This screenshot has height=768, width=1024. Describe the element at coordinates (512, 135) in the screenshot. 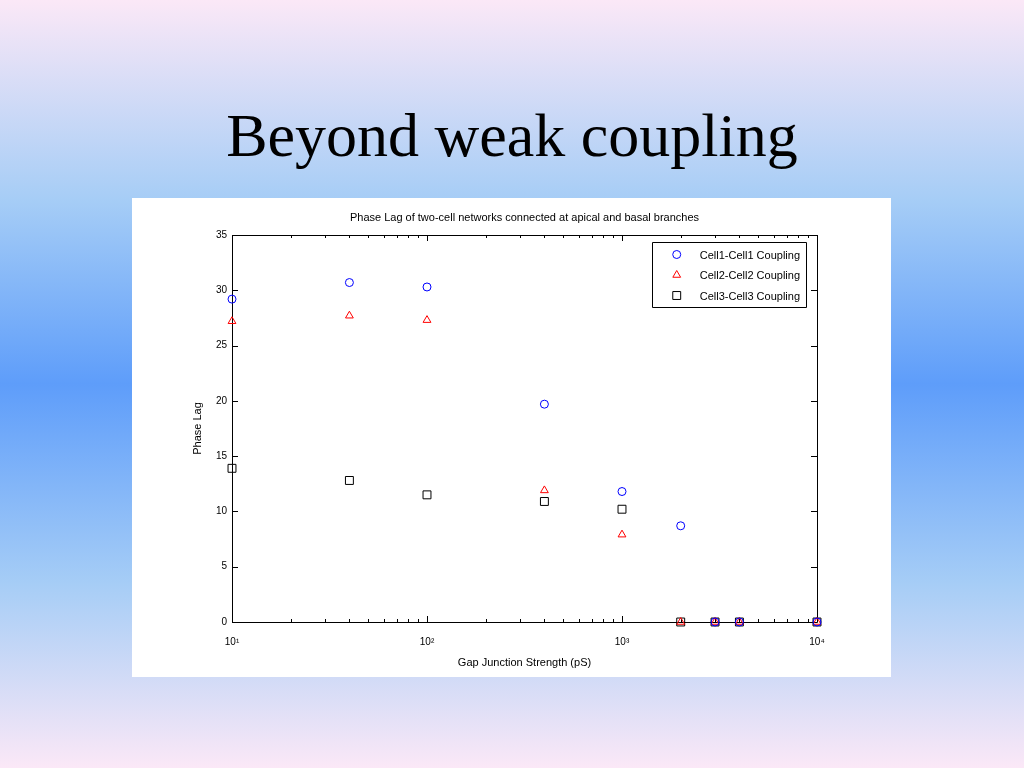

I see `chart-title: Beyond weak coupling` at that location.